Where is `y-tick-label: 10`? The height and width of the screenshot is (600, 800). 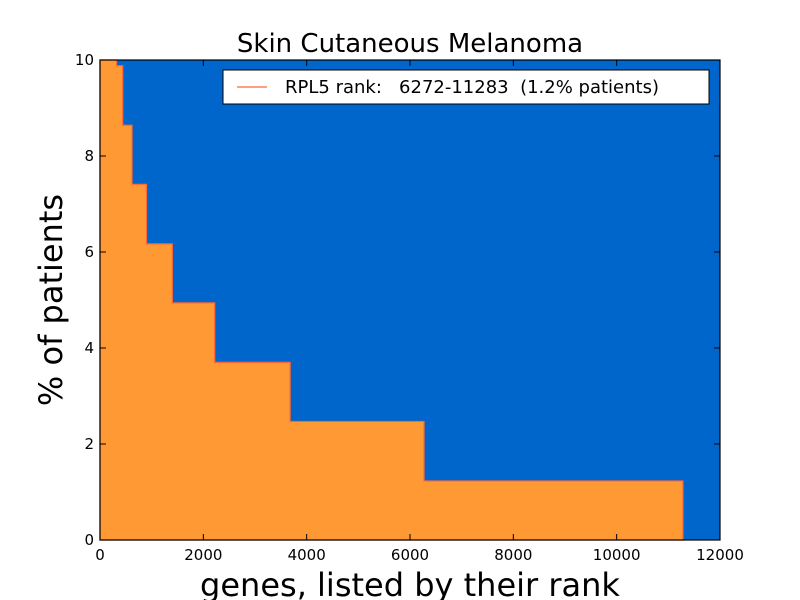
y-tick-label: 10 is located at coordinates (84, 60).